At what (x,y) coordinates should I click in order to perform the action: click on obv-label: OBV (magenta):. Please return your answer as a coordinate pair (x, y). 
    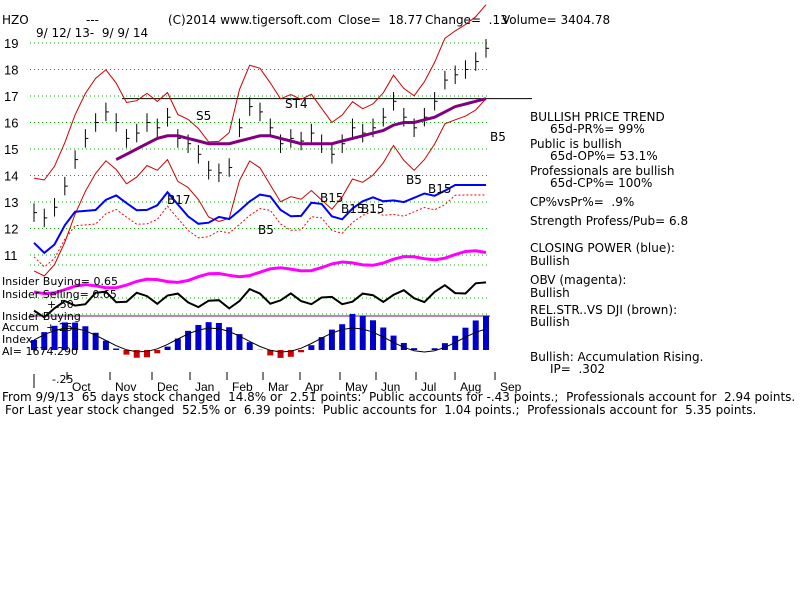
    Looking at the image, I should click on (578, 280).